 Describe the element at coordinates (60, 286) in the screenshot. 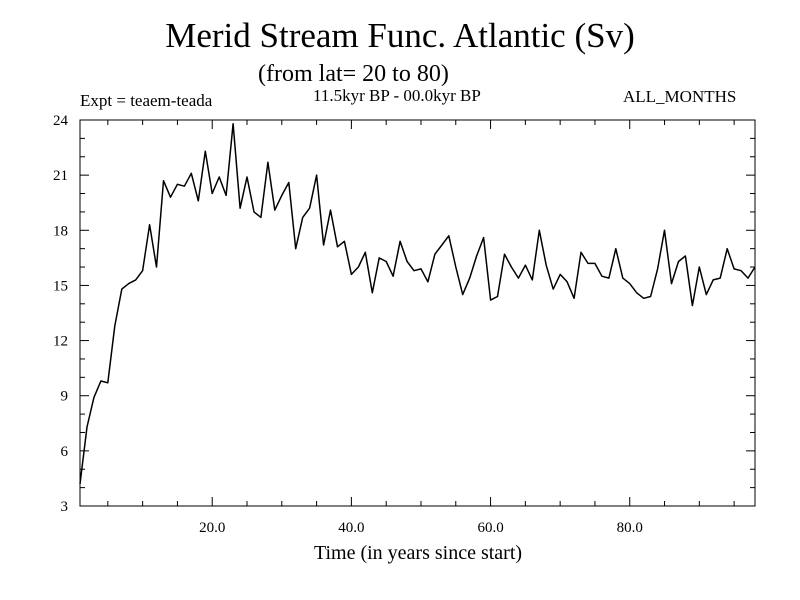

I see `y-tick-label: 15` at that location.